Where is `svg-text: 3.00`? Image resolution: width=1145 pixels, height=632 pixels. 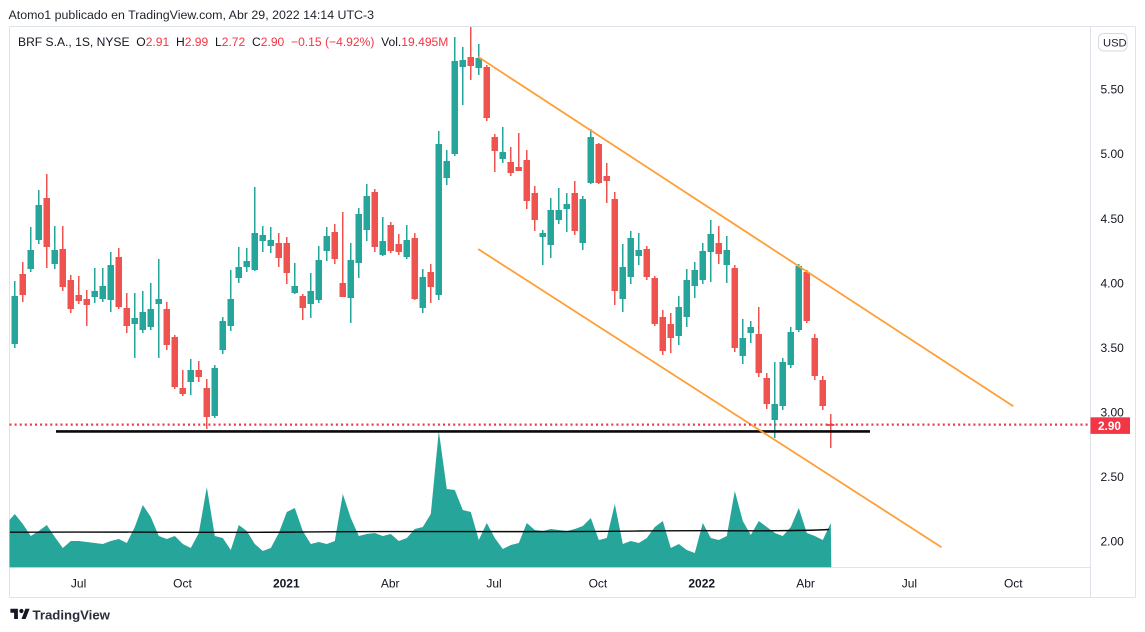 svg-text: 3.00 is located at coordinates (1113, 413).